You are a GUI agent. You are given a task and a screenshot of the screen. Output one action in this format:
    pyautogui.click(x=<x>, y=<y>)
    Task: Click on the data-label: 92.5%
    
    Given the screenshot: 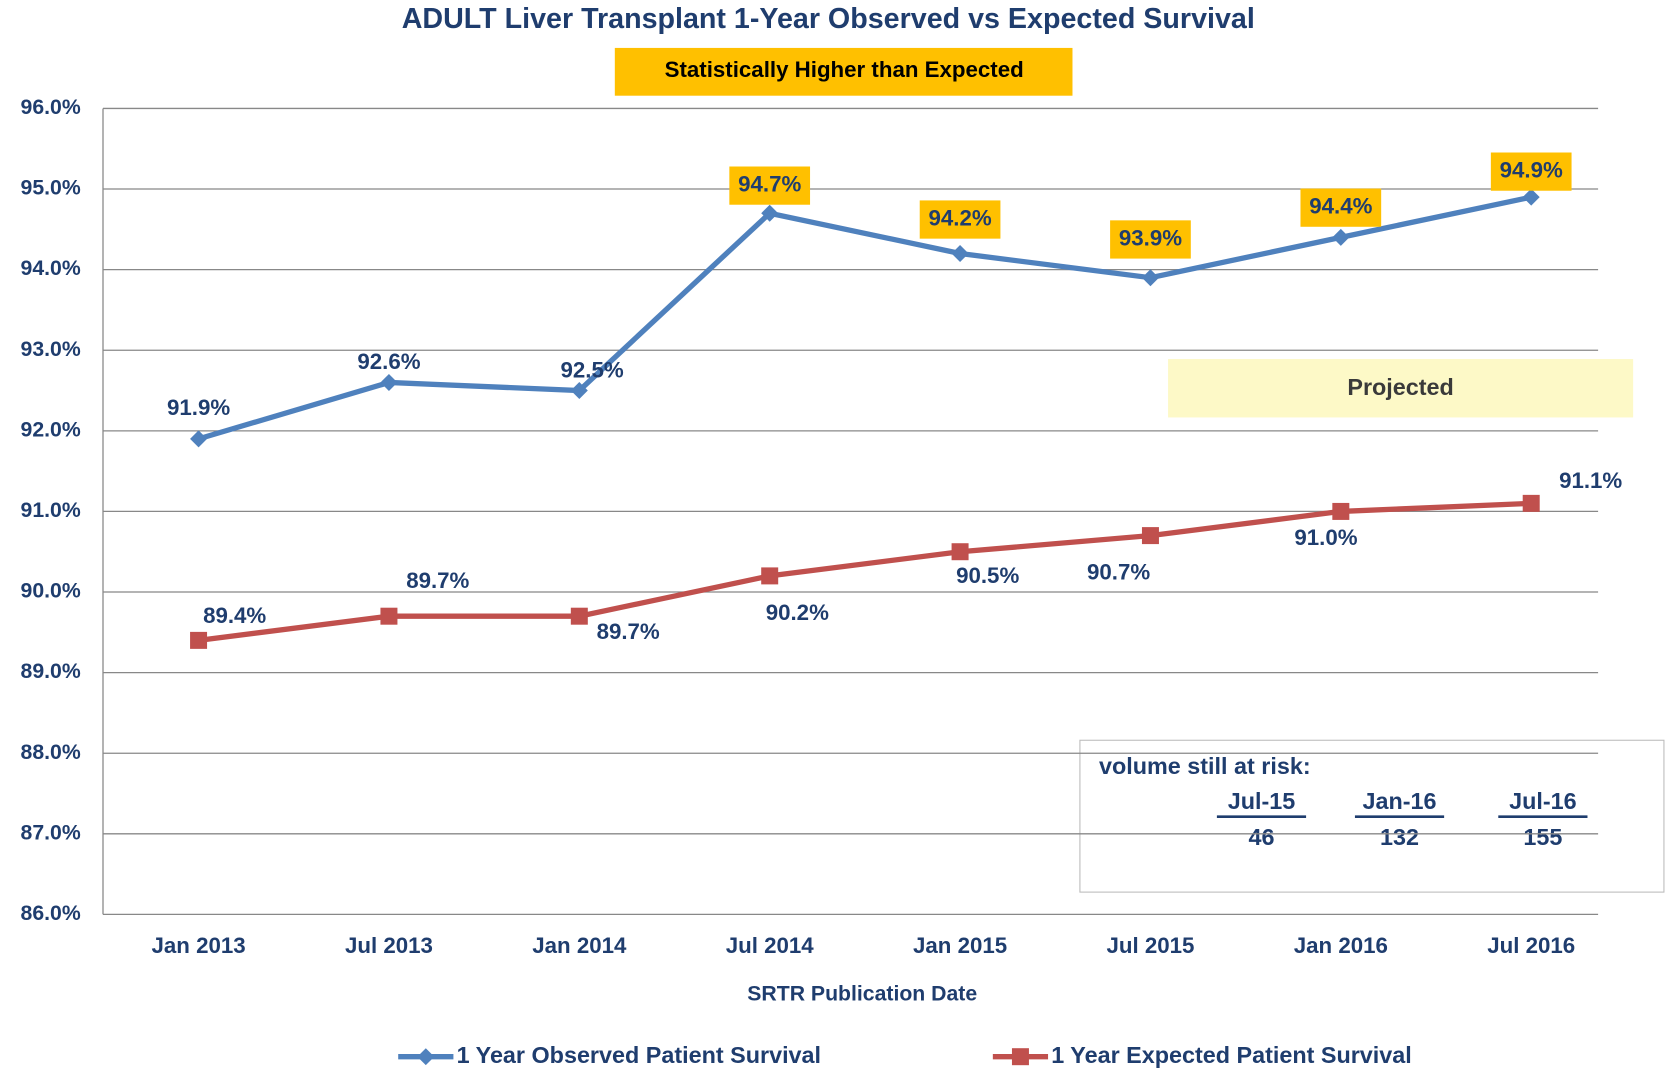 What is the action you would take?
    pyautogui.click(x=591, y=369)
    